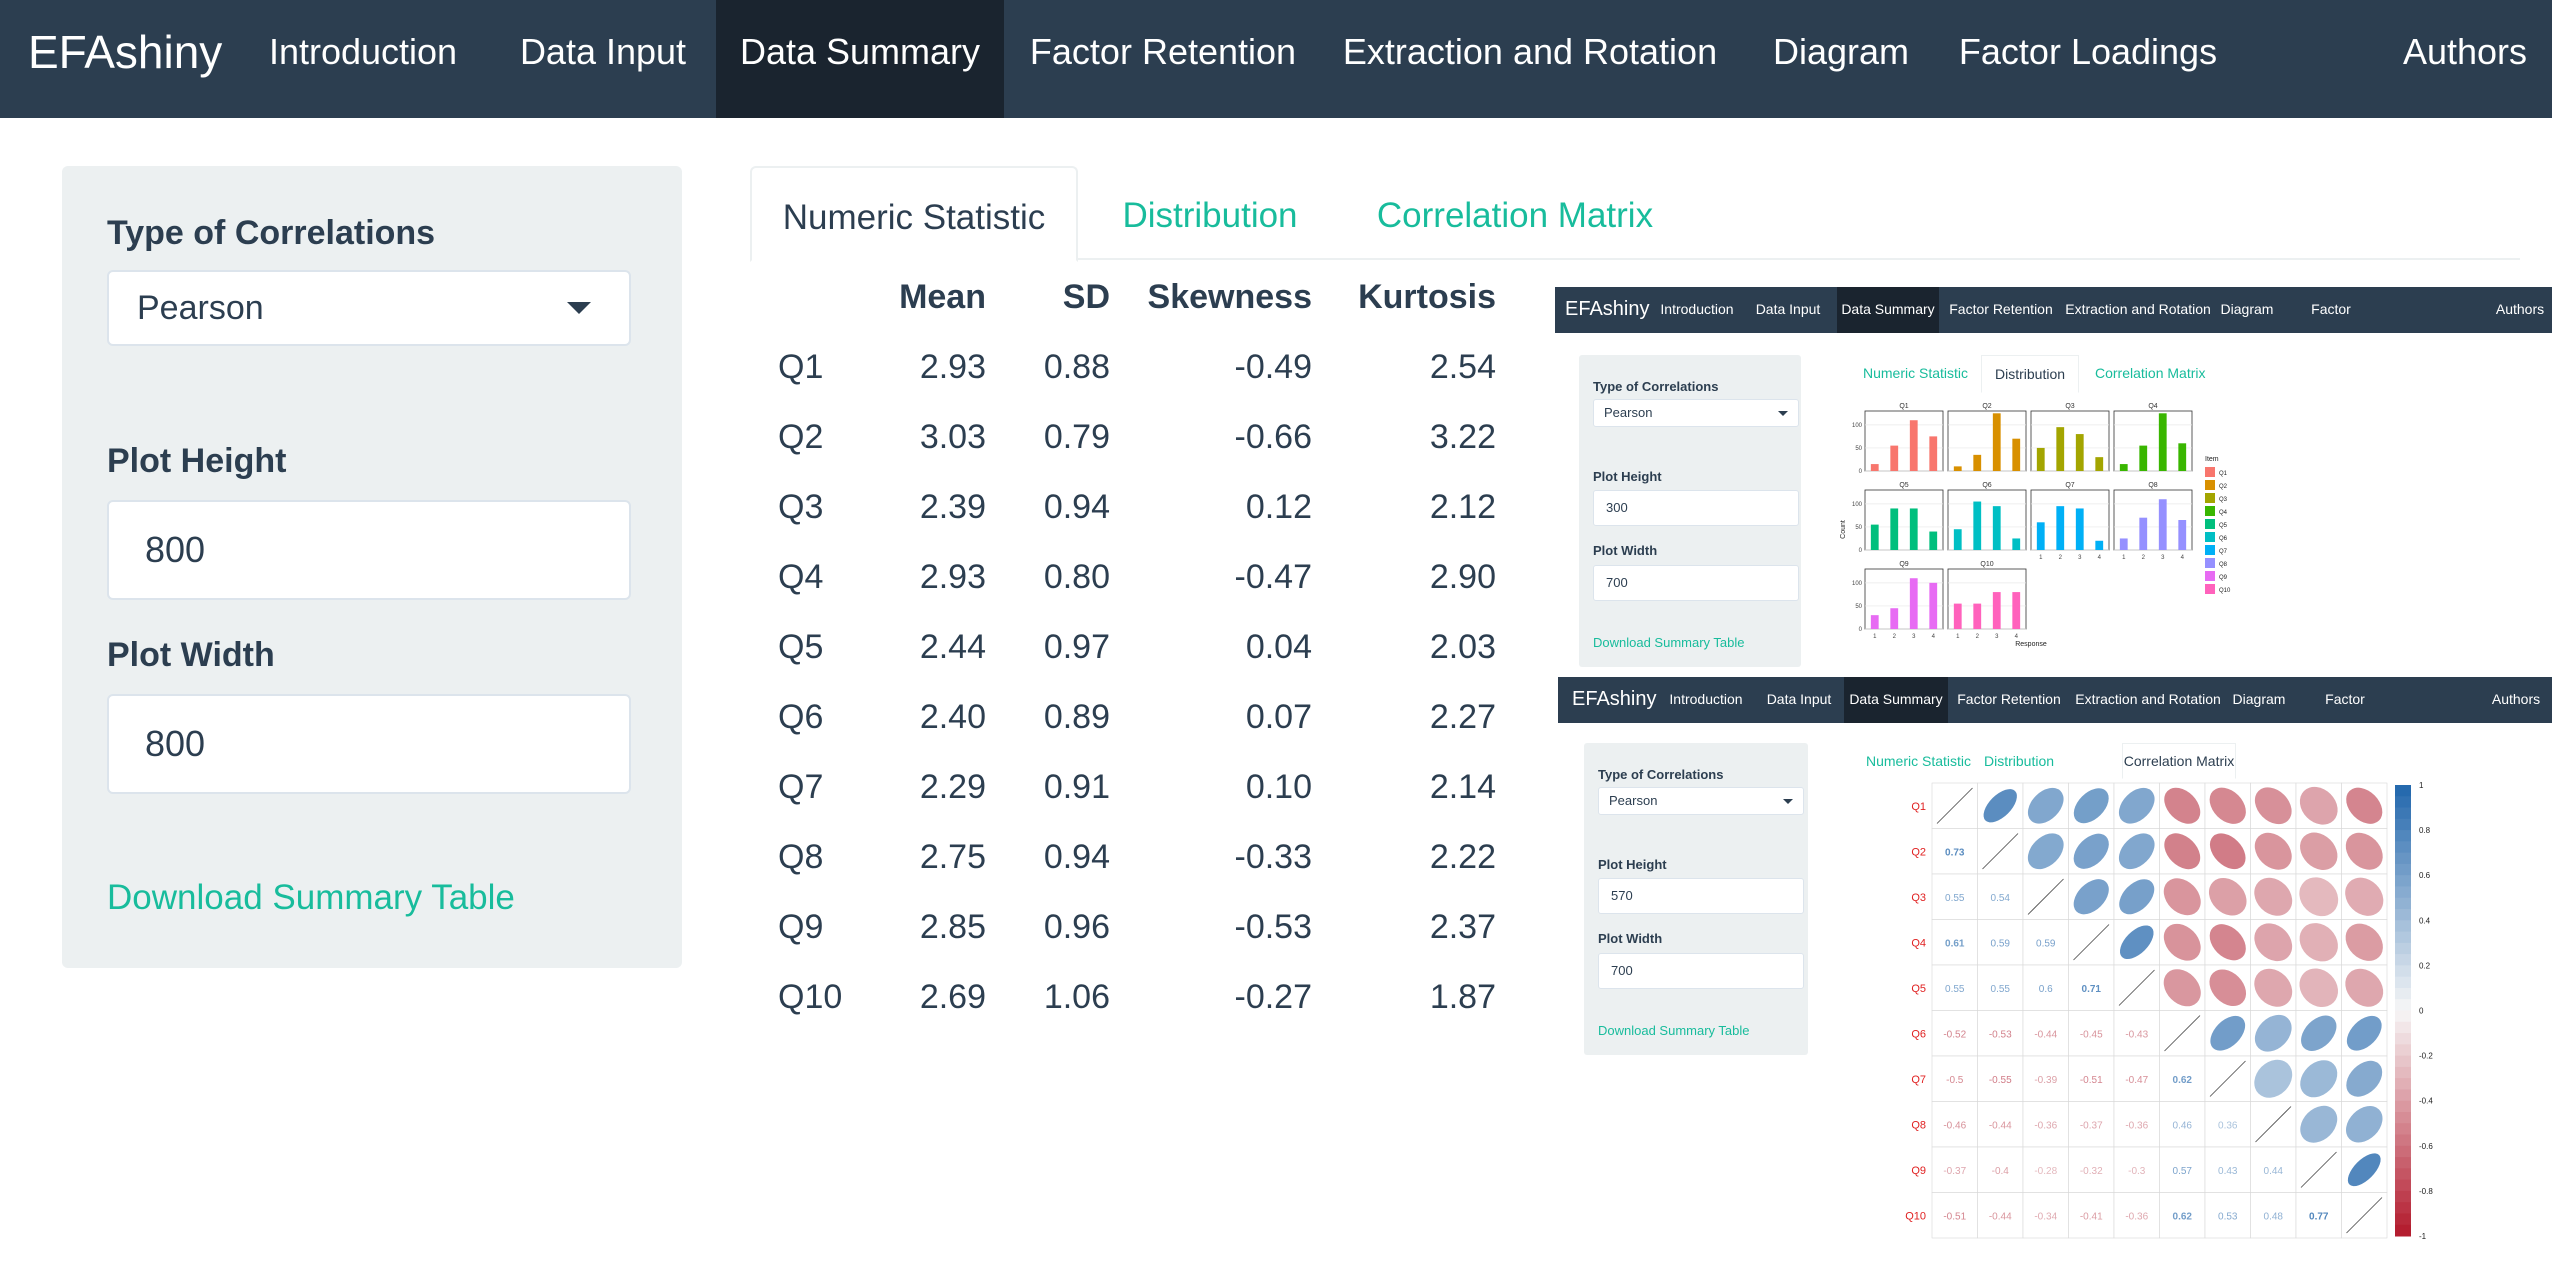  Describe the element at coordinates (2421, 785) in the screenshot. I see `colorbar-tick: 1` at that location.